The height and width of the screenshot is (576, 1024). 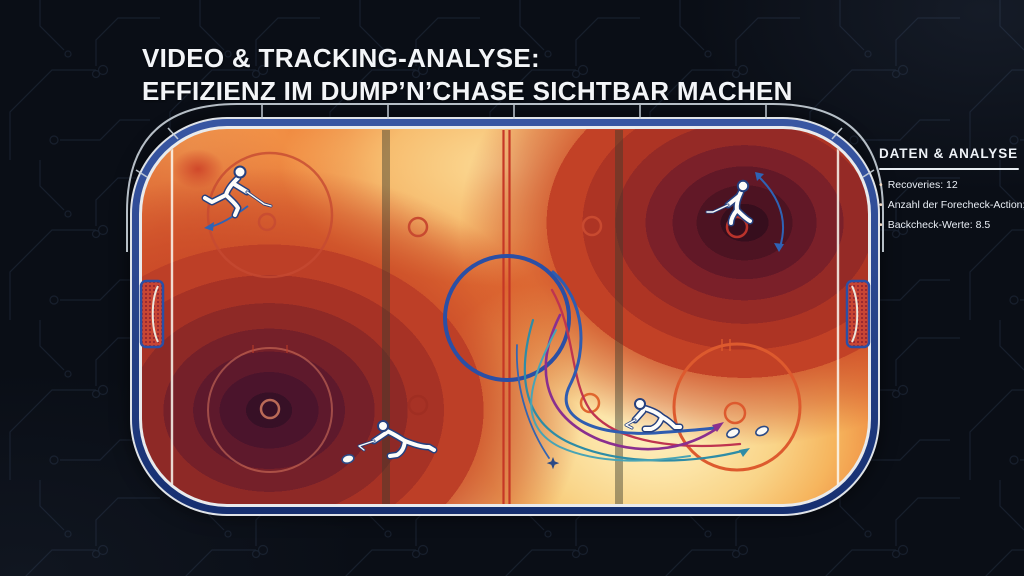 I want to click on stat-forecheck-actions: • Anzahl der Forecheck-Action: 45, so click(x=951, y=205).